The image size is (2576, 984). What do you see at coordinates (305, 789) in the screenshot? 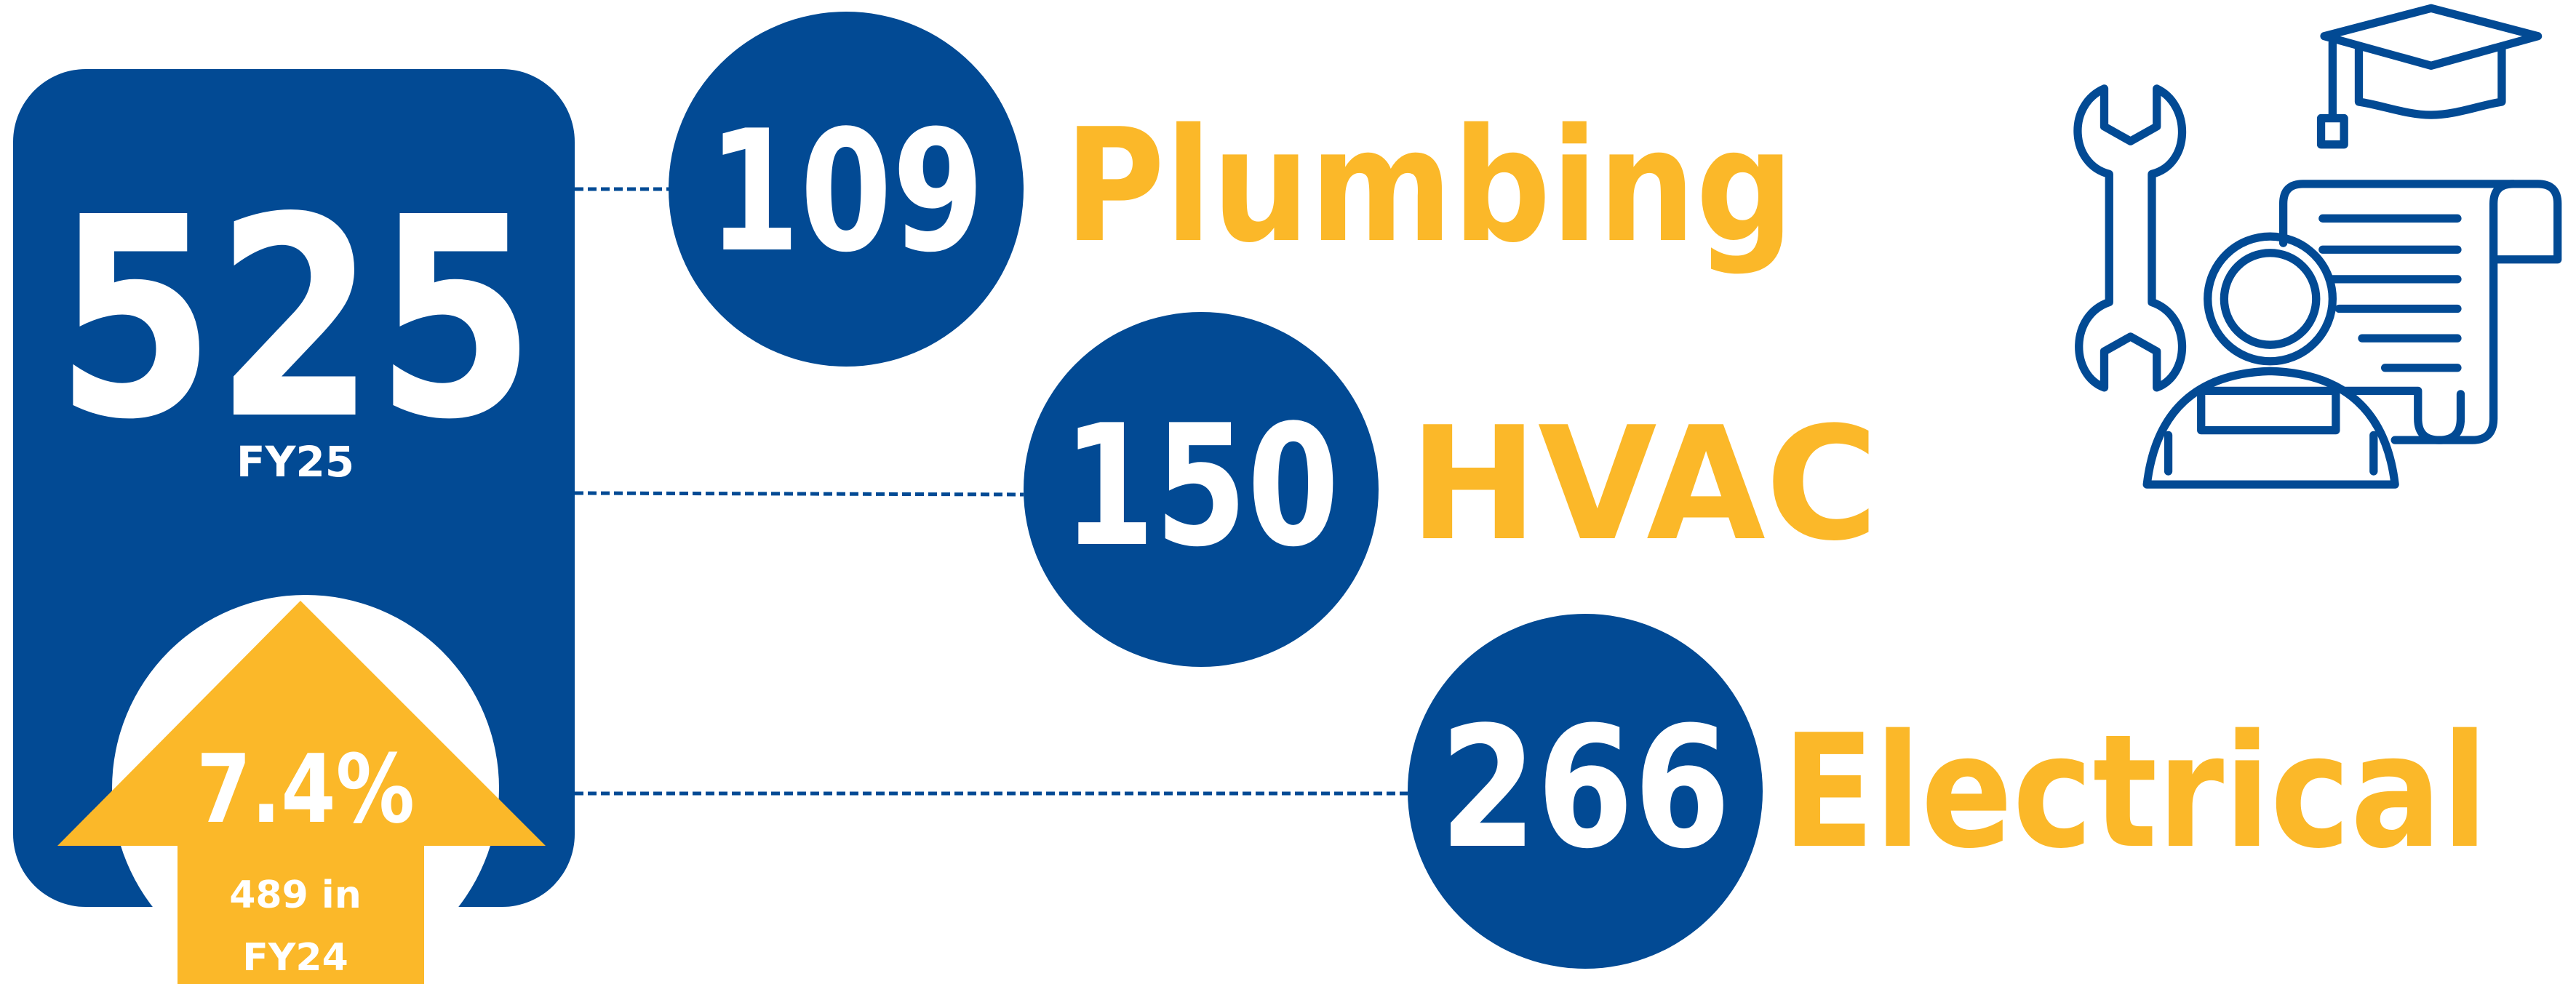
I see `change-percent: 7.4%` at bounding box center [305, 789].